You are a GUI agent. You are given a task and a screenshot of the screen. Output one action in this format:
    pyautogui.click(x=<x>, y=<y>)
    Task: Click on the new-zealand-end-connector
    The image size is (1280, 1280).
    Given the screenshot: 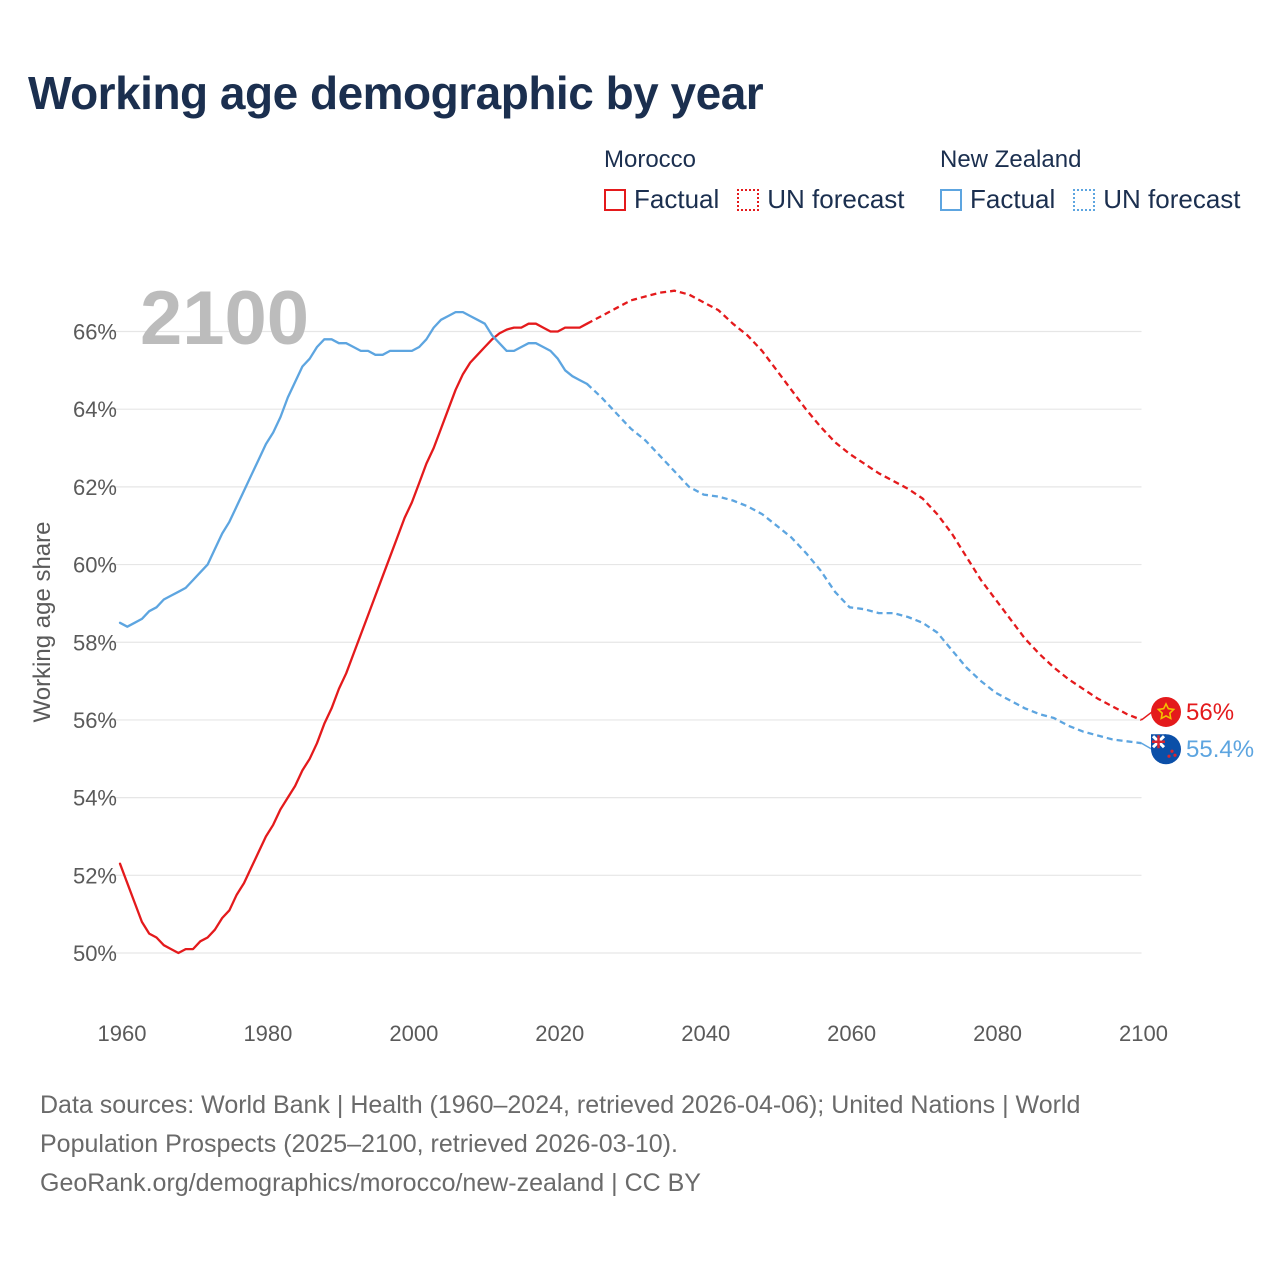 What is the action you would take?
    pyautogui.click(x=1147, y=746)
    